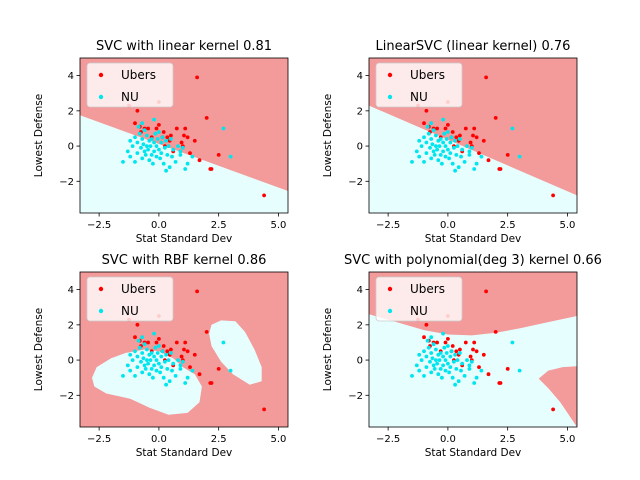  What do you see at coordinates (557, 396) in the screenshot?
I see `region-ubers-lower` at bounding box center [557, 396].